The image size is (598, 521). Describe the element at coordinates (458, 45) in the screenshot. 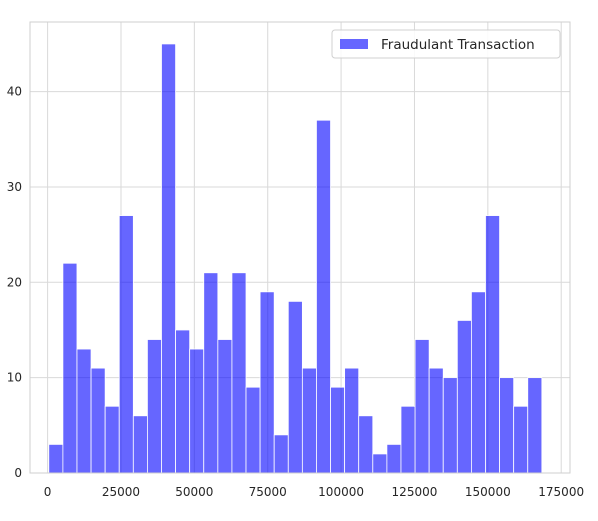

I see `legend-label: Fraudulant Transaction` at that location.